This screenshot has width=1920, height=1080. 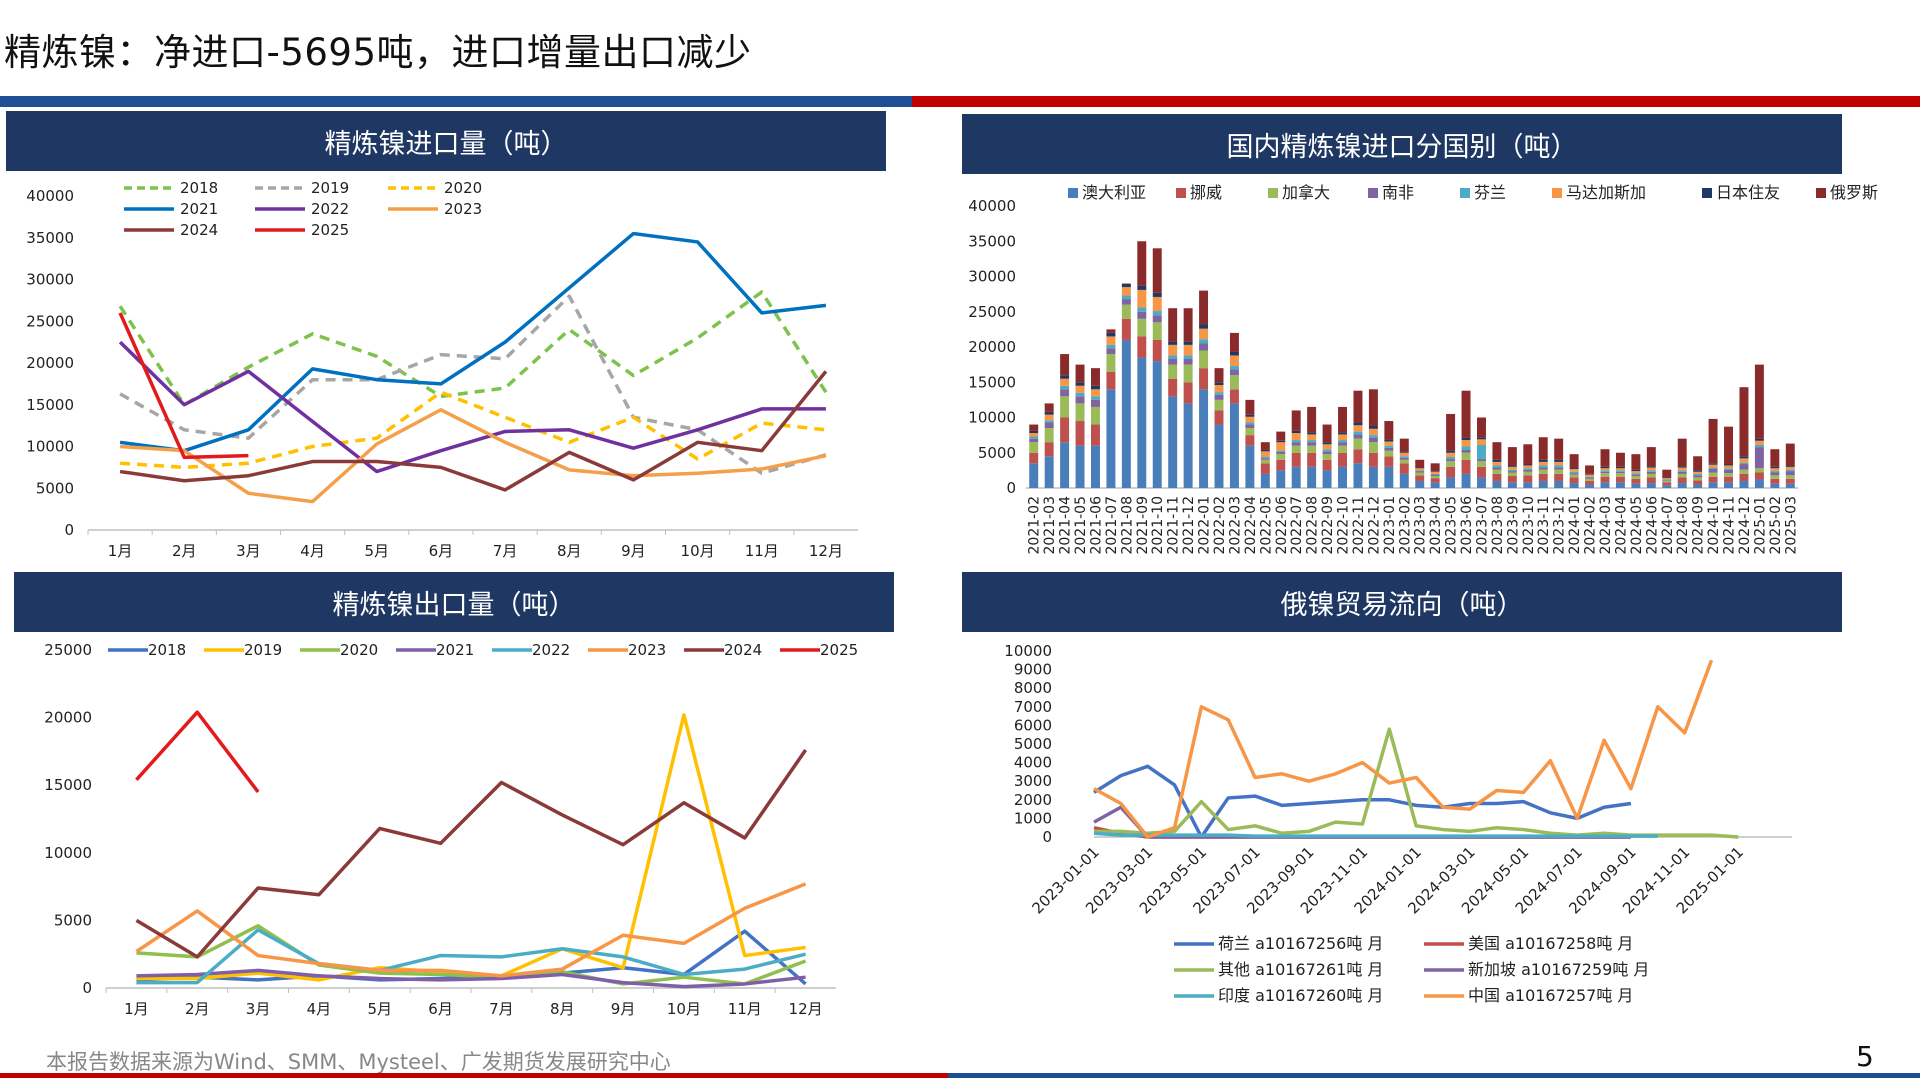 What do you see at coordinates (1362, 801) in the screenshot?
I see `series-line-荷兰 a10167256吨 月` at bounding box center [1362, 801].